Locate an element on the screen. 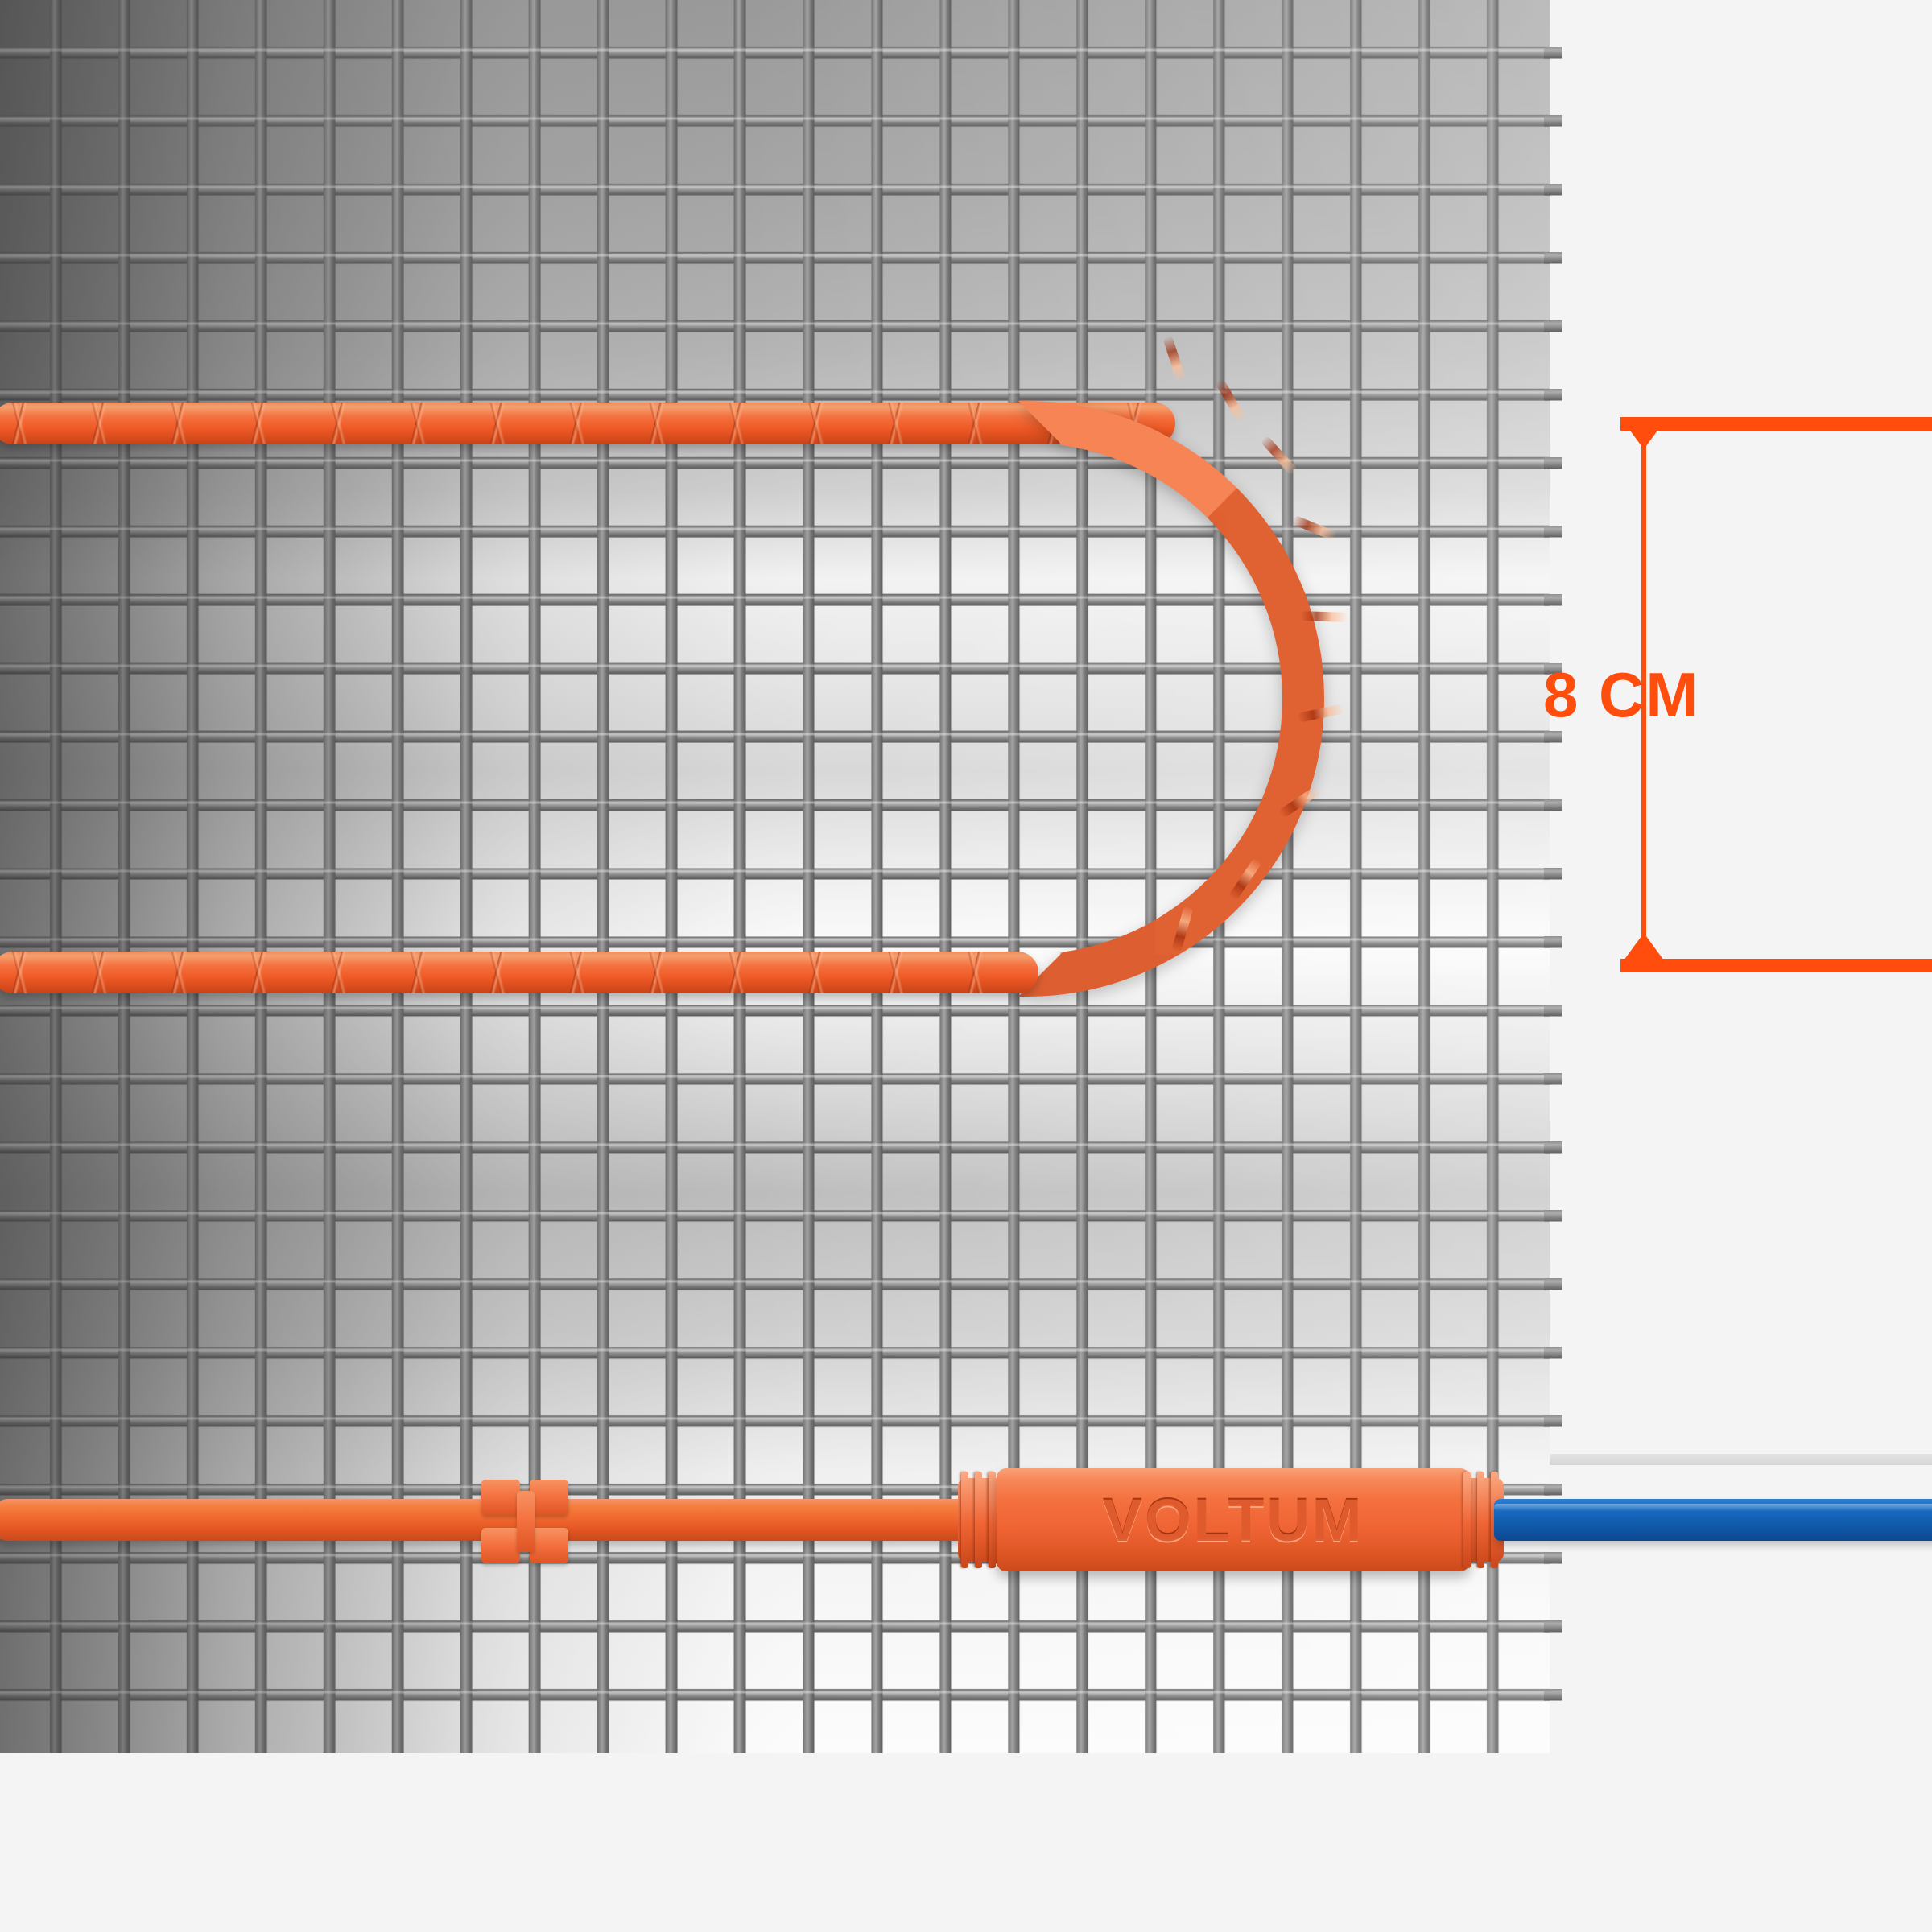 The image size is (1932, 1932). heating-cable-top-run is located at coordinates (587, 423).